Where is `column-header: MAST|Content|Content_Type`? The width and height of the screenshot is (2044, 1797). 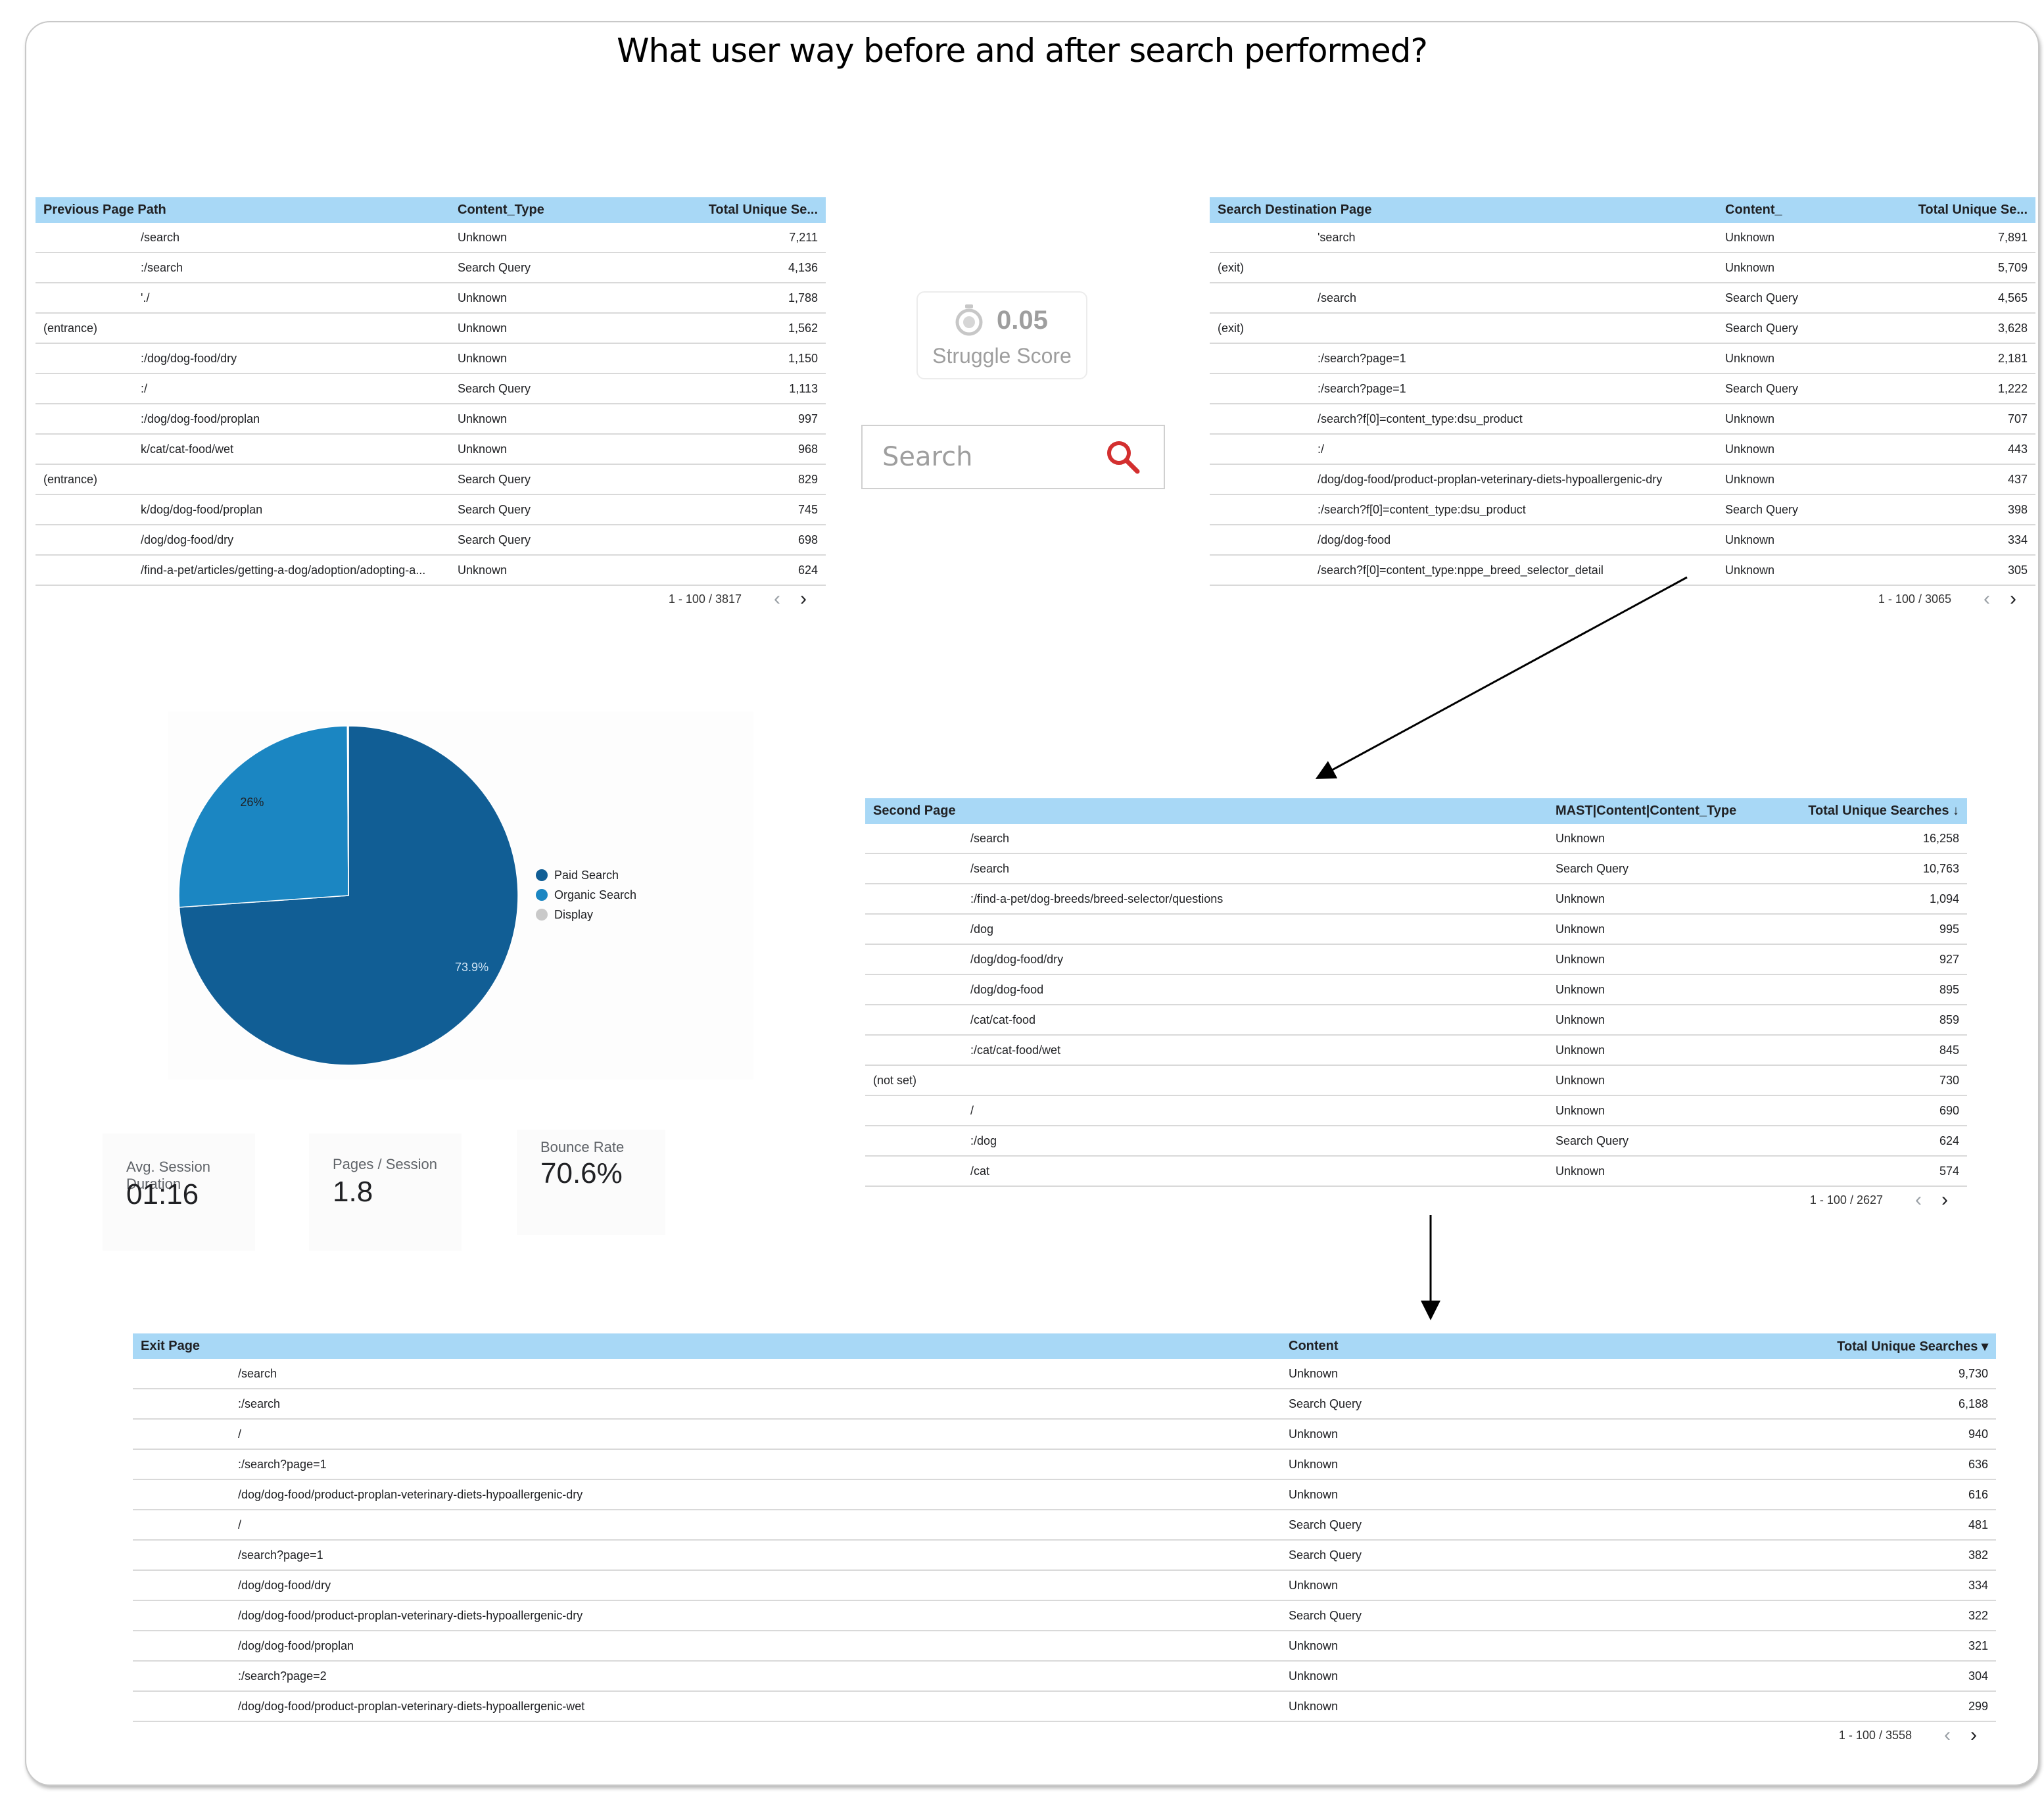
column-header: MAST|Content|Content_Type is located at coordinates (1647, 810).